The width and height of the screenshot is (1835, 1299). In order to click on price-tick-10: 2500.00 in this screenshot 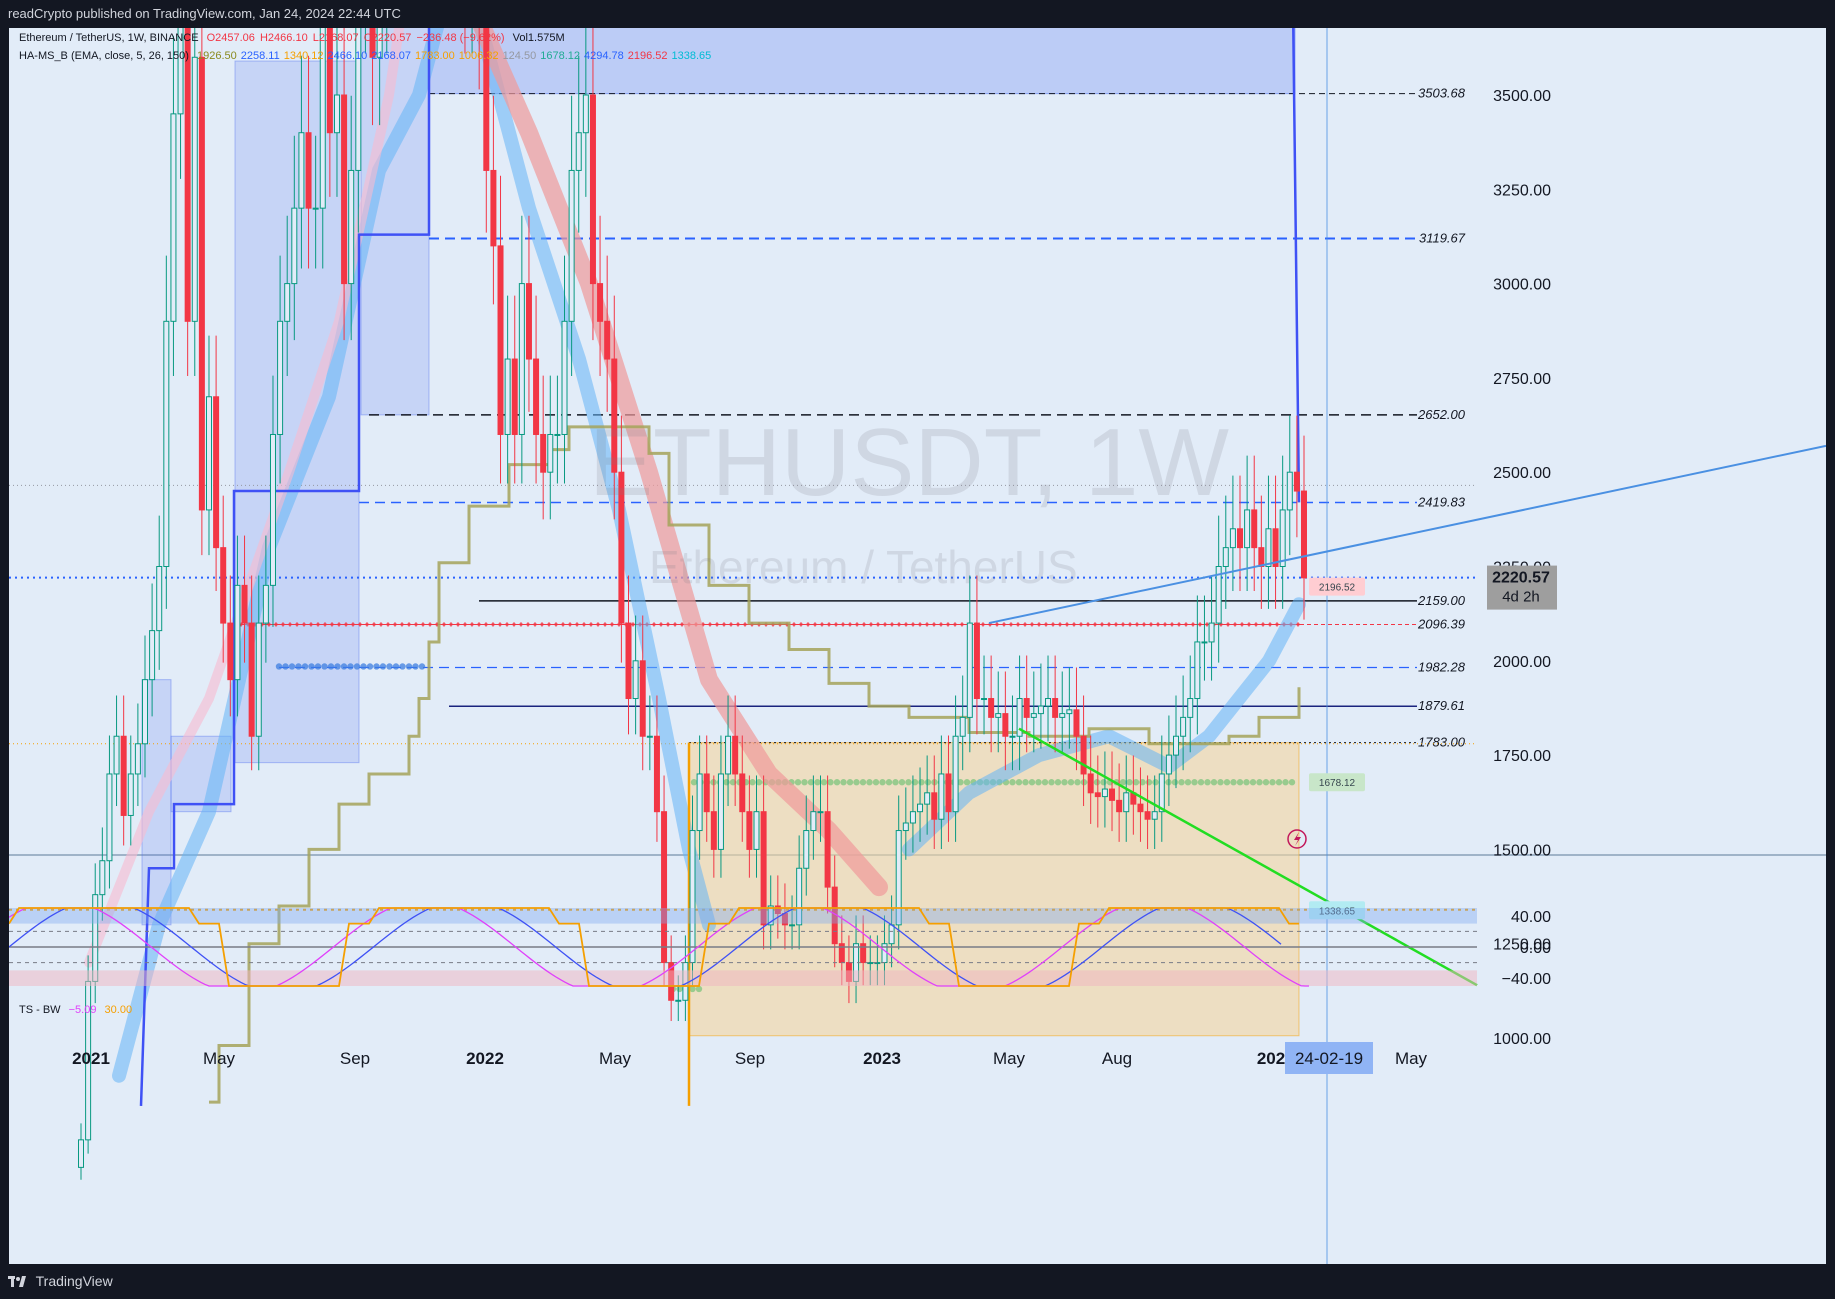, I will do `click(1522, 473)`.